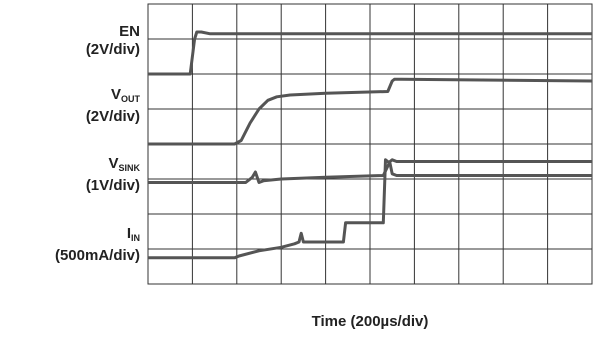 Image resolution: width=594 pixels, height=343 pixels. Describe the element at coordinates (135, 238) in the screenshot. I see `label-iin-sub: IN` at that location.